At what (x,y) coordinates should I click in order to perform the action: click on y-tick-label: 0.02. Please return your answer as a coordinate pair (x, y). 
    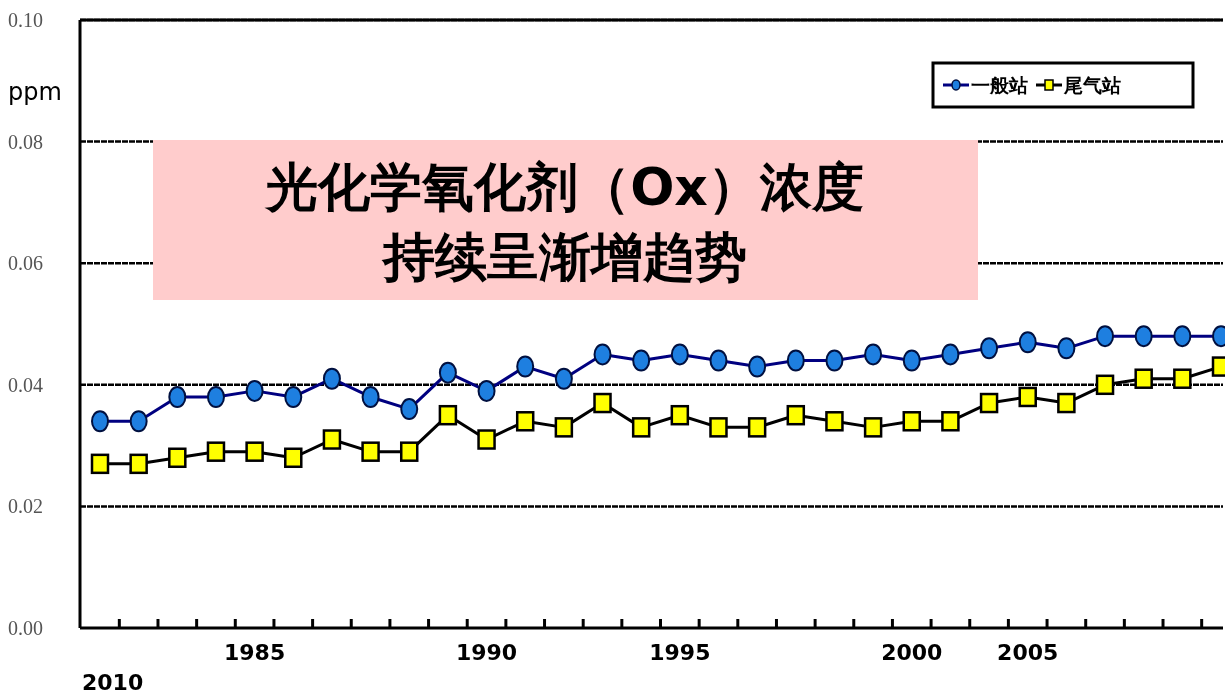
    Looking at the image, I should click on (25, 506).